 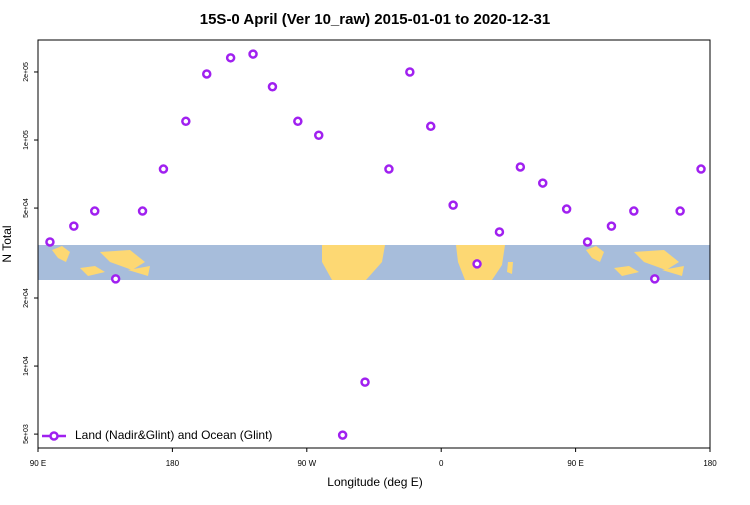 I want to click on y-axis-label: N Total, so click(x=7, y=243).